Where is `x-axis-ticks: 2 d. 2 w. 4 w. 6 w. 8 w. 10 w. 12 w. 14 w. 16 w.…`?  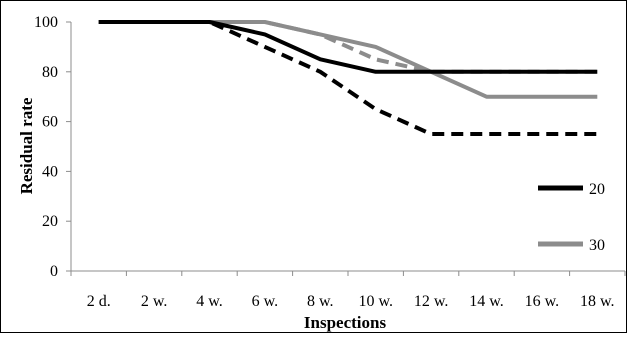
x-axis-ticks: 2 d. 2 w. 4 w. 6 w. 8 w. 10 w. 12 w. 14 w. 16 w.… is located at coordinates (348, 290).